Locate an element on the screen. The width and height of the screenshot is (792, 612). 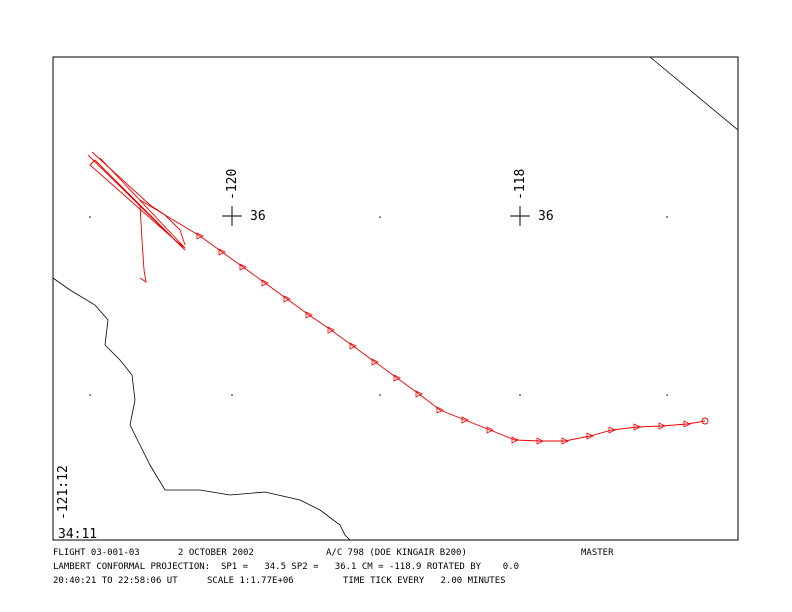
footer-text: SCALE 1:1.77E+06 is located at coordinates (250, 581).